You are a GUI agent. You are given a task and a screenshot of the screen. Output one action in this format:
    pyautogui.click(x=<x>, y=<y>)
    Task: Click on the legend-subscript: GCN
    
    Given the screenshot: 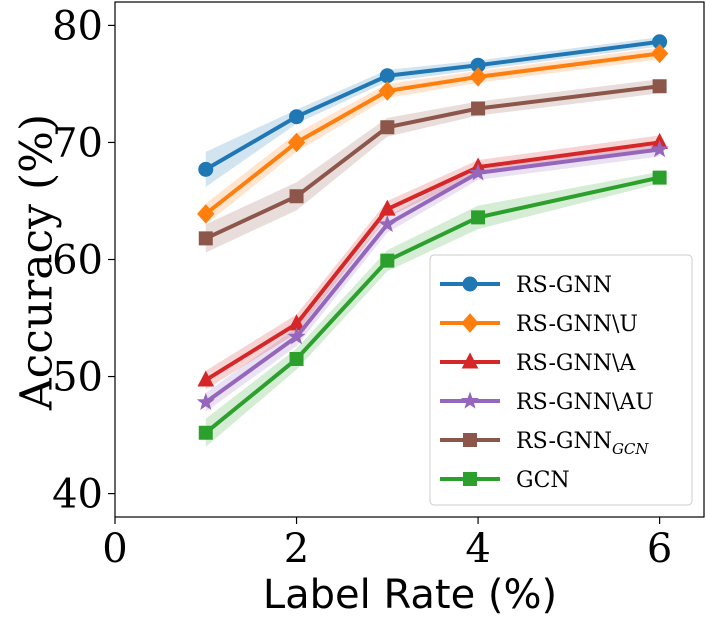 What is the action you would take?
    pyautogui.click(x=630, y=449)
    